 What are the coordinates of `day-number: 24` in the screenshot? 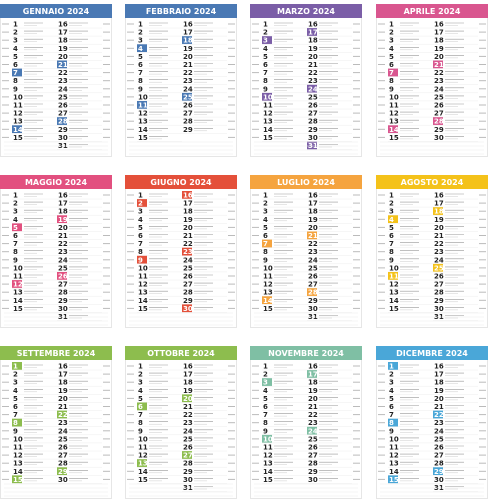 It's located at (188, 89).